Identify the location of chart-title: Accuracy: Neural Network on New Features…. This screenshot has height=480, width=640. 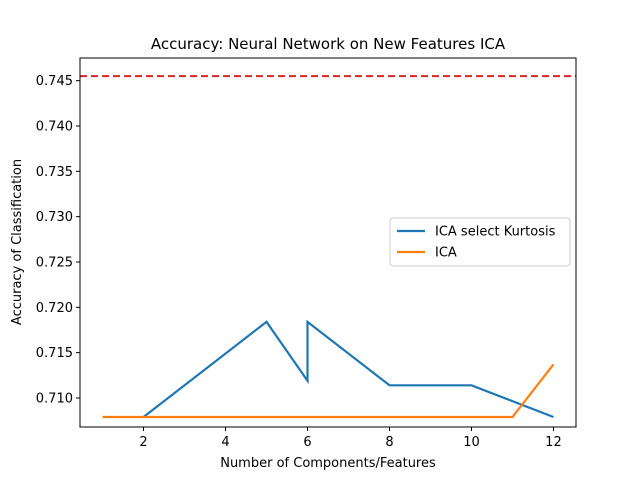
(328, 44).